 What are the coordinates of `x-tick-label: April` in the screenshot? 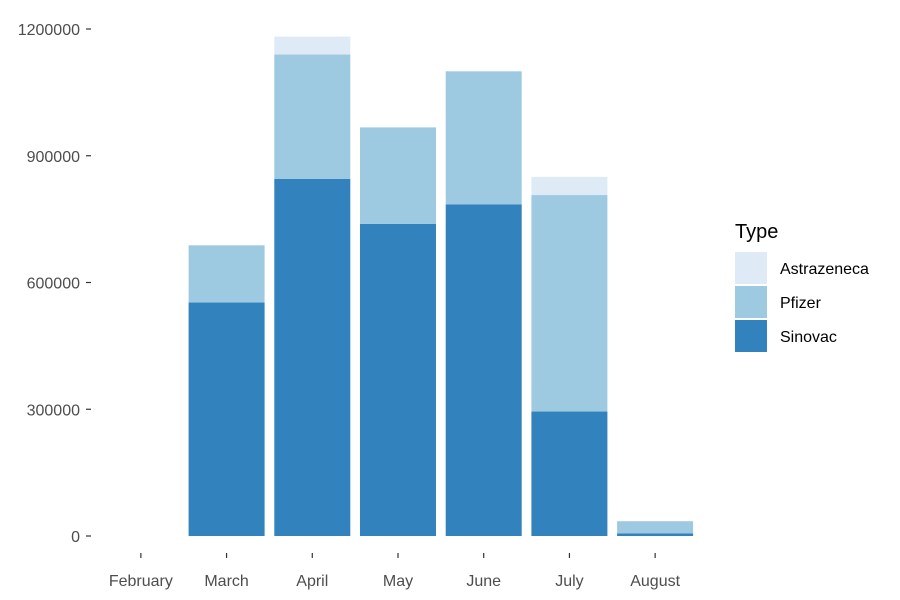 It's located at (312, 581).